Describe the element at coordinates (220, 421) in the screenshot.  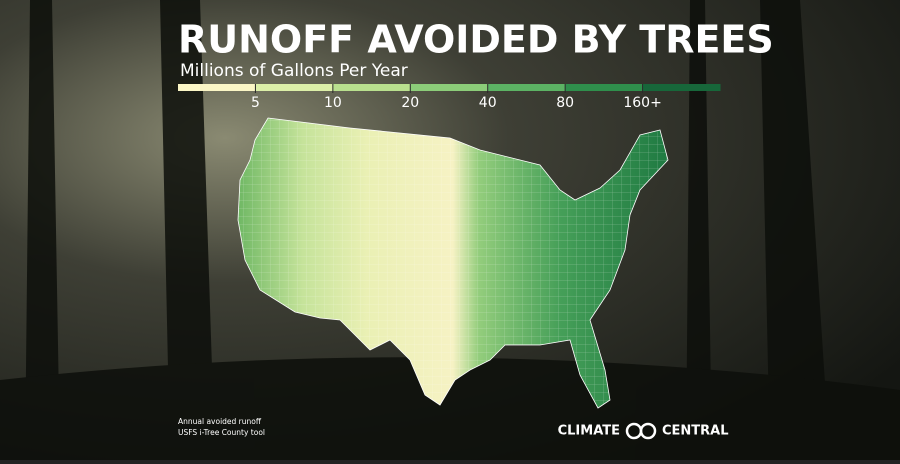
I see `source-line: Annual avoided runoff` at that location.